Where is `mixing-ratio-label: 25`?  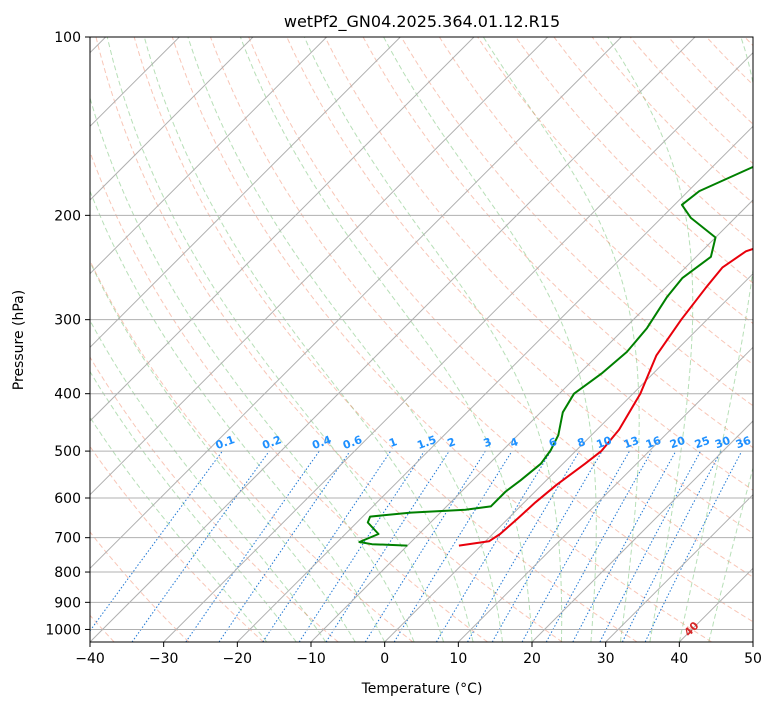 mixing-ratio-label: 25 is located at coordinates (702, 442).